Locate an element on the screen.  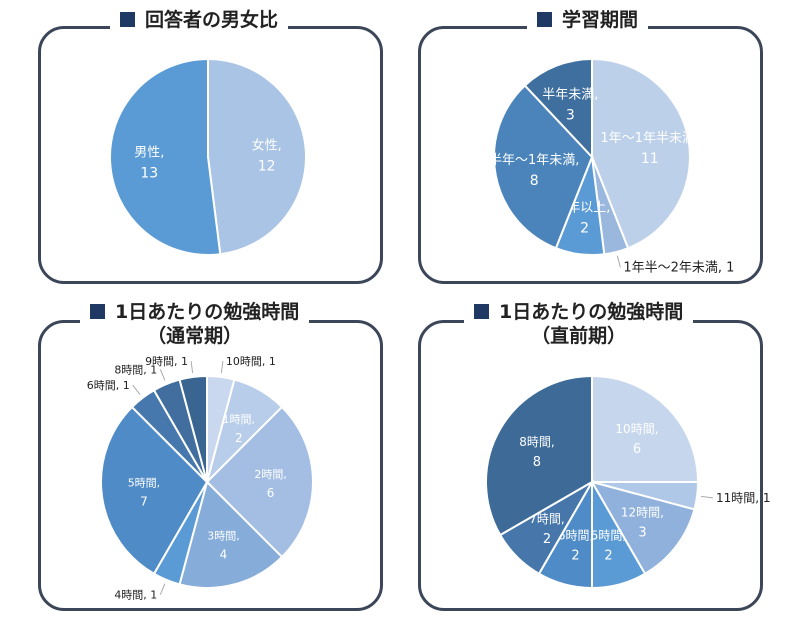
slice-label: 男性, is located at coordinates (149, 153).